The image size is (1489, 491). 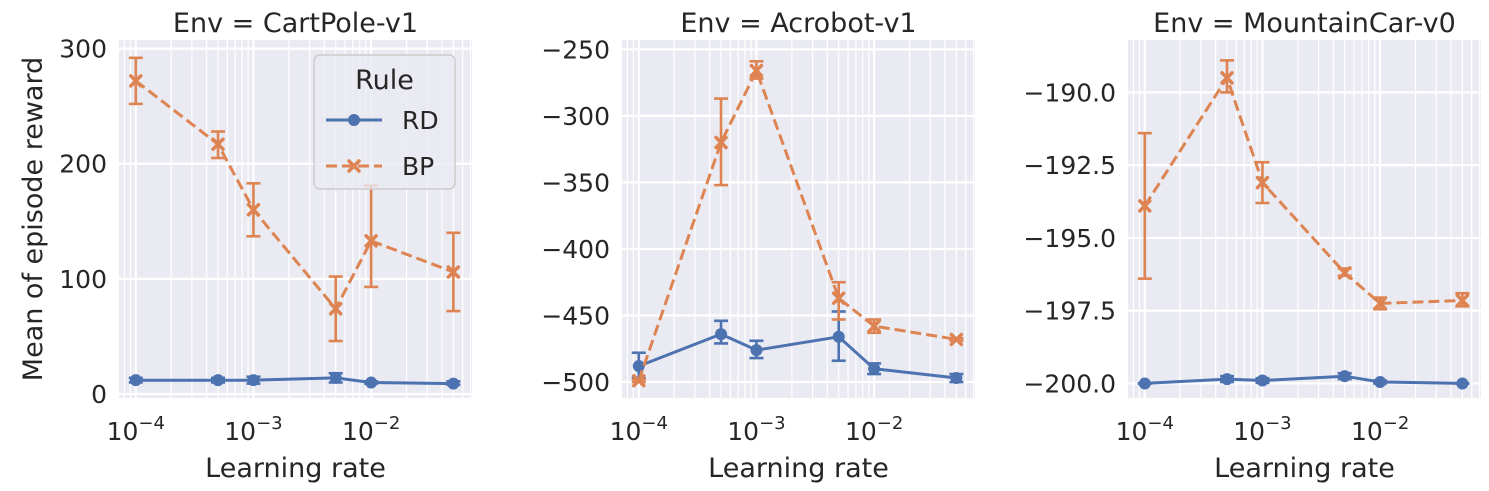 I want to click on chart-title: Env = CartPole-v1, so click(x=295, y=23).